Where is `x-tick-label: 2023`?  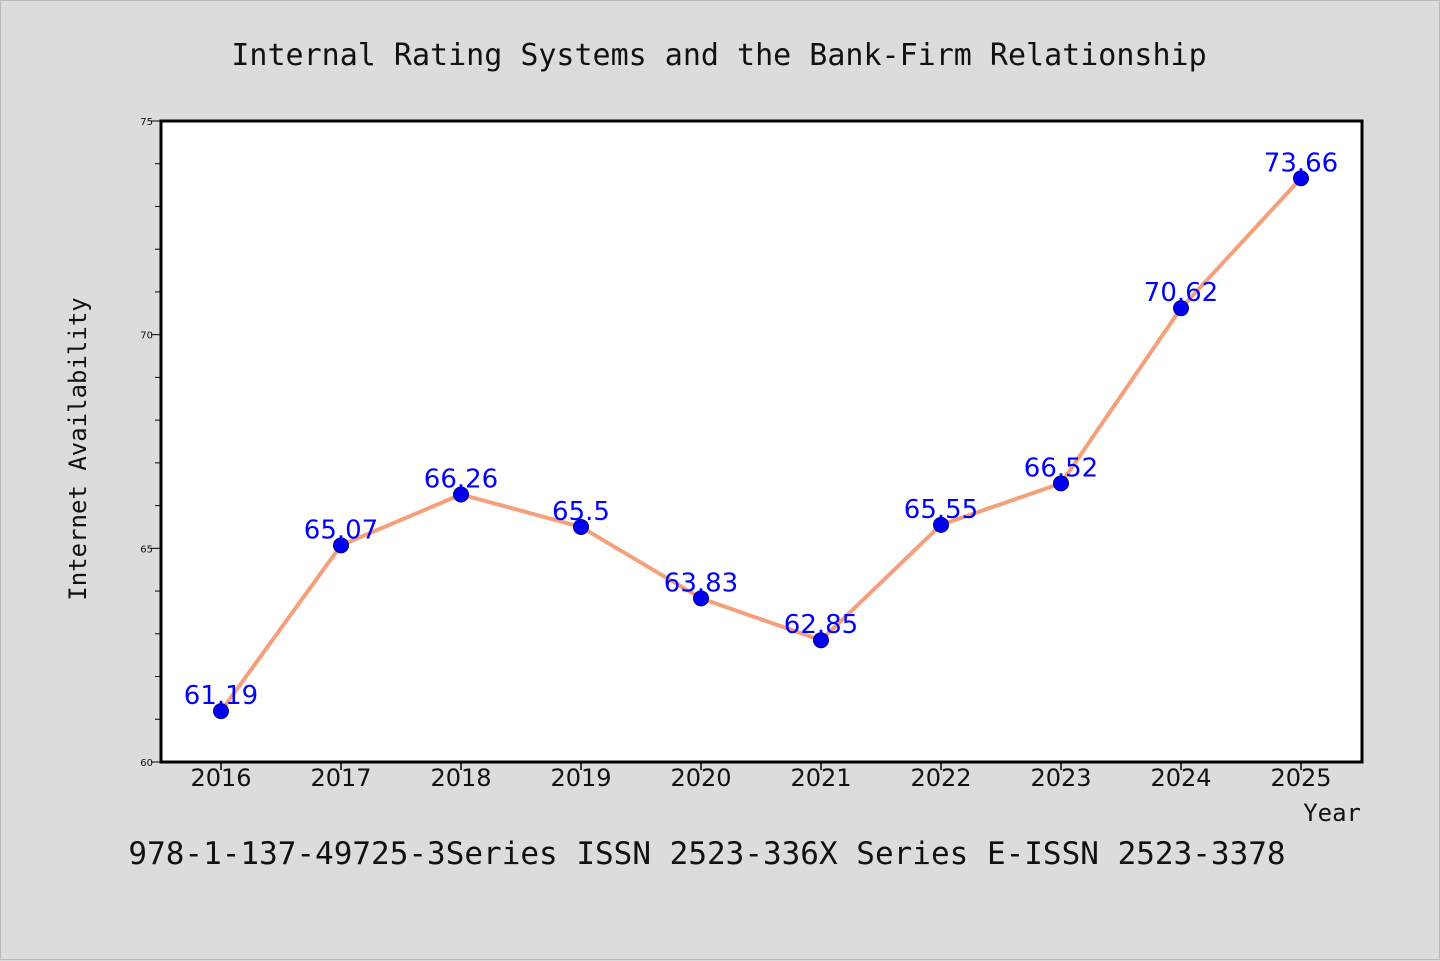
x-tick-label: 2023 is located at coordinates (1060, 778).